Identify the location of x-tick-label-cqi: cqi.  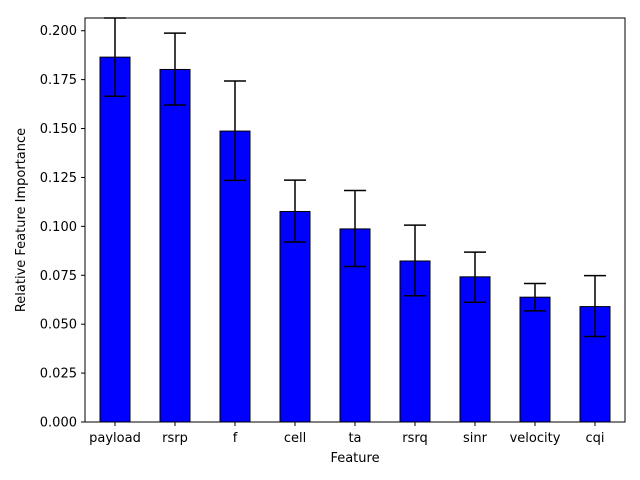
(594, 438).